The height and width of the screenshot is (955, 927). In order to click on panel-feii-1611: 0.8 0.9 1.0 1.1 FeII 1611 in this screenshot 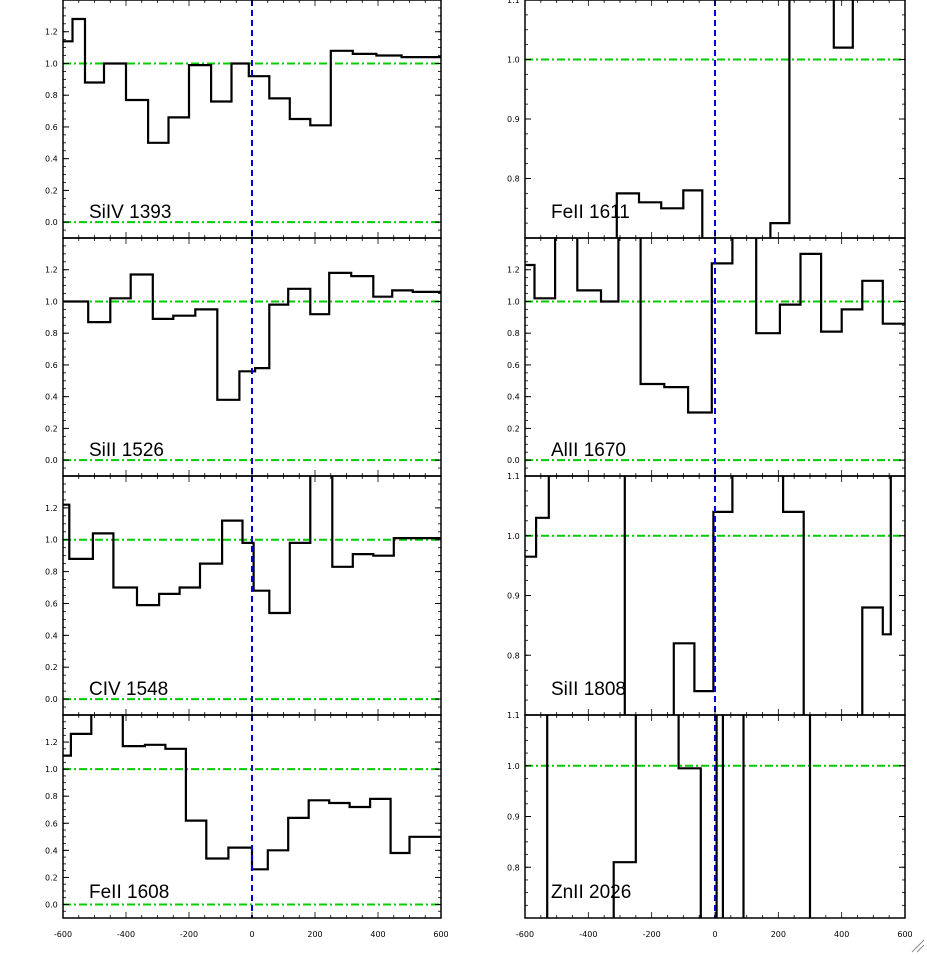, I will do `click(706, 119)`.